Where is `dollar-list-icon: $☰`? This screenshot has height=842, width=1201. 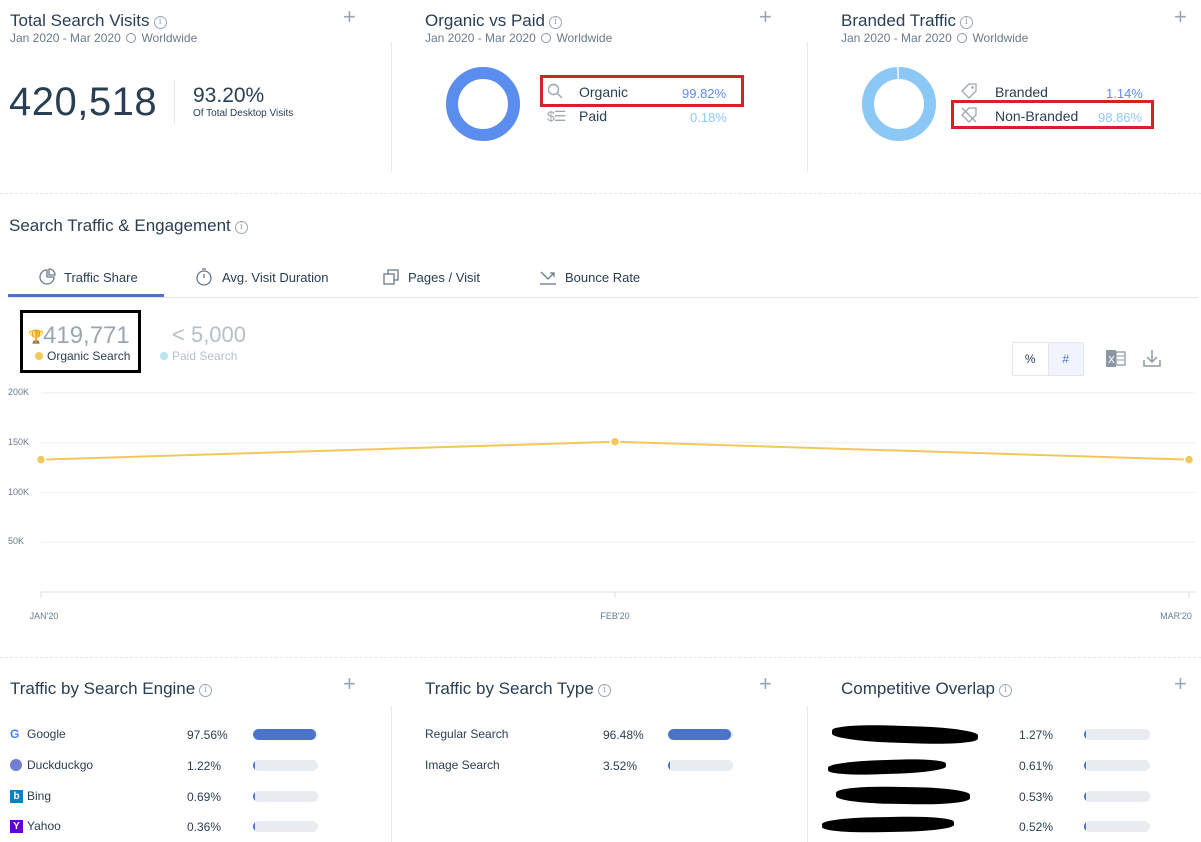 dollar-list-icon: $☰ is located at coordinates (556, 116).